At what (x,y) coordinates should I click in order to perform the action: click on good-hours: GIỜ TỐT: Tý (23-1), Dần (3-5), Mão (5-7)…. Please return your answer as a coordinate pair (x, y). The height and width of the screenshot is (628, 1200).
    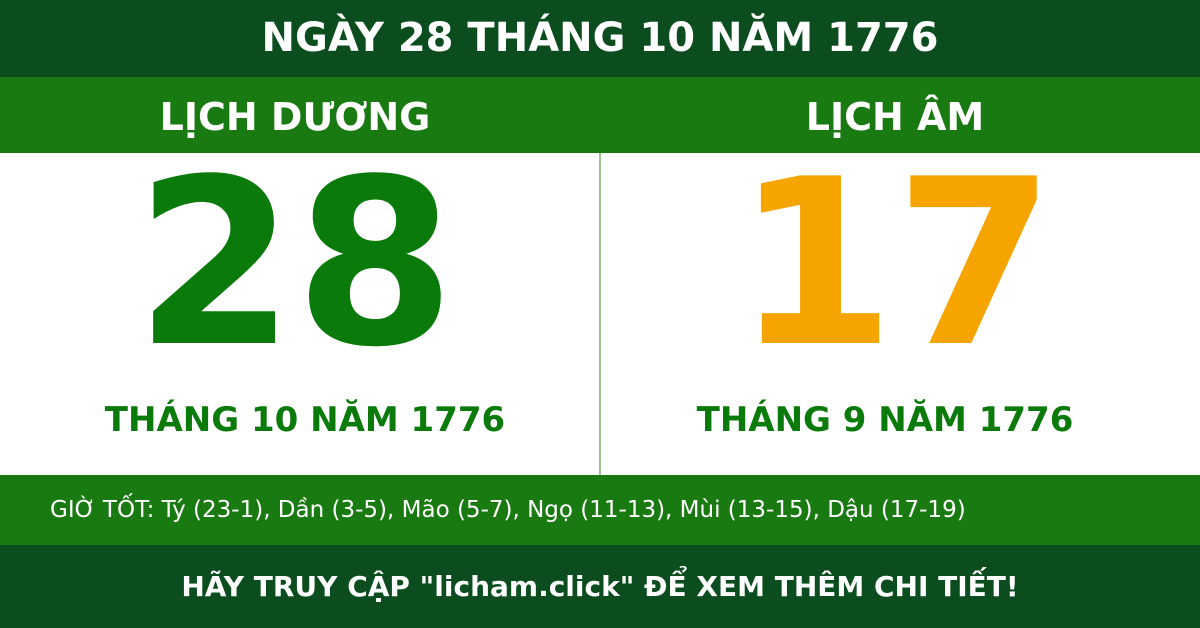
    Looking at the image, I should click on (600, 510).